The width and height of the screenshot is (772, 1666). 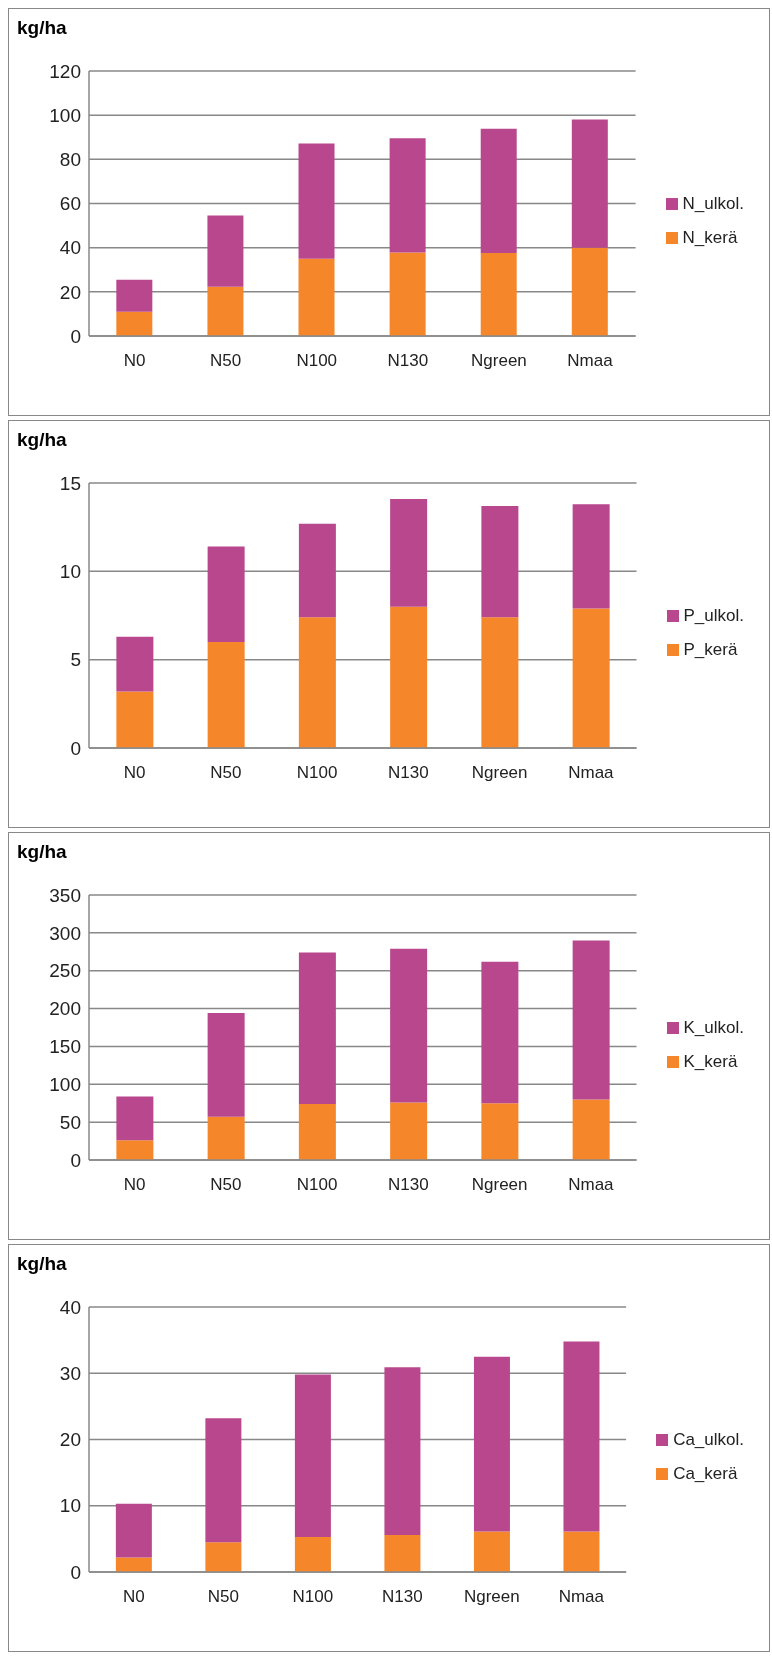 I want to click on y-tick-label: 5, so click(x=75, y=660).